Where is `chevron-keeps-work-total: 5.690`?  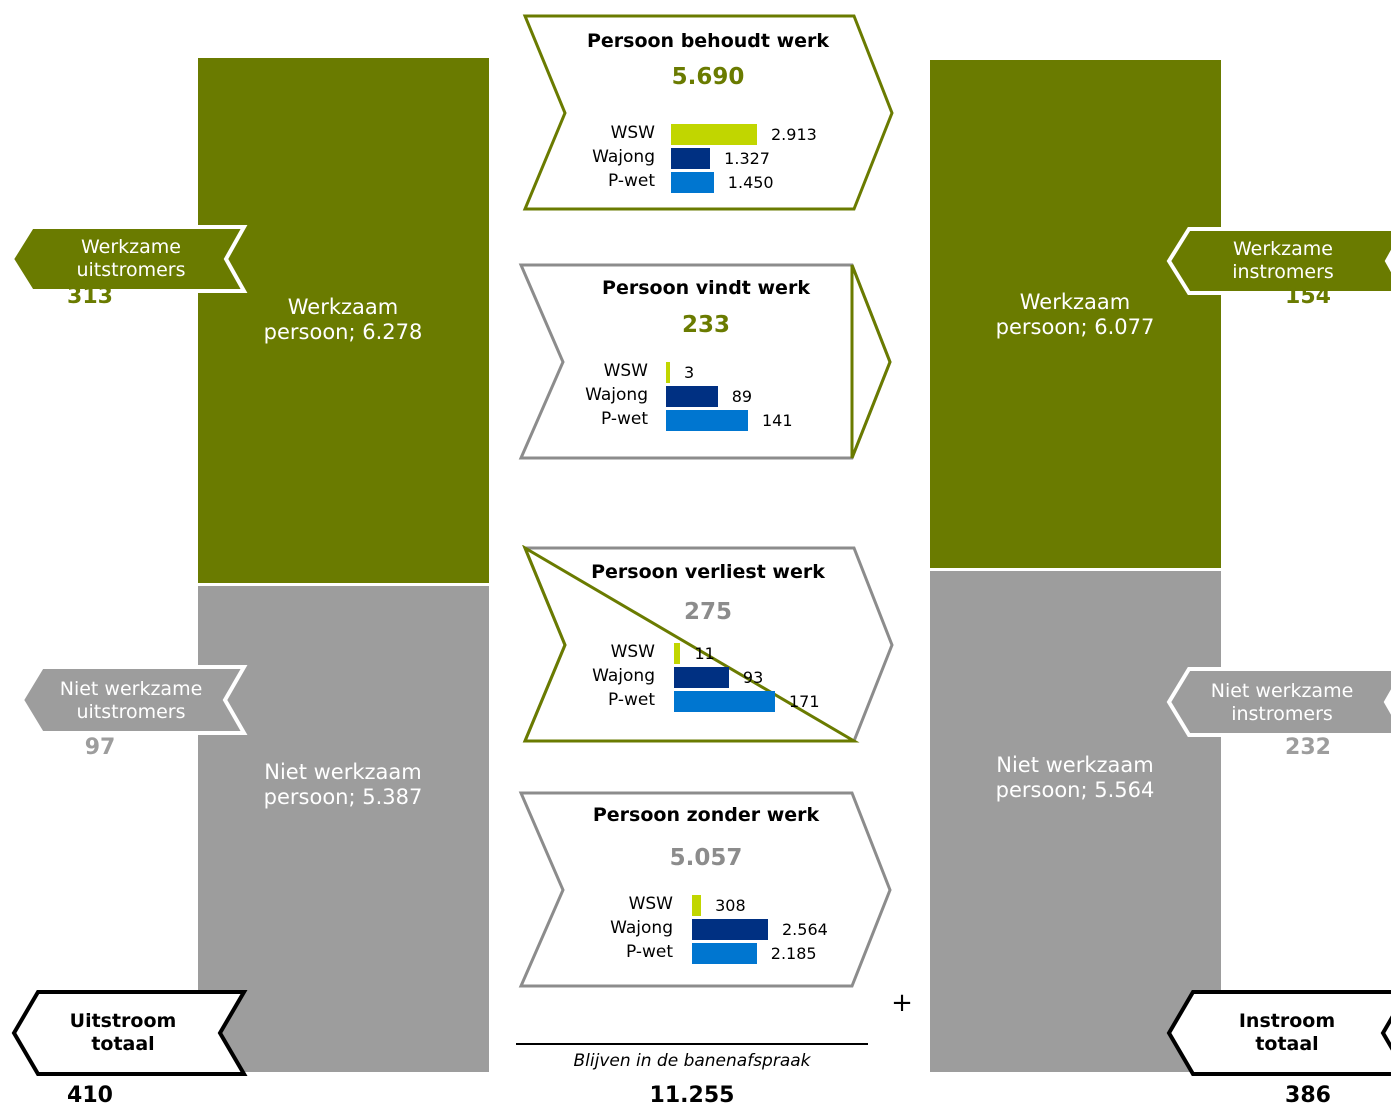 chevron-keeps-work-total: 5.690 is located at coordinates (708, 77).